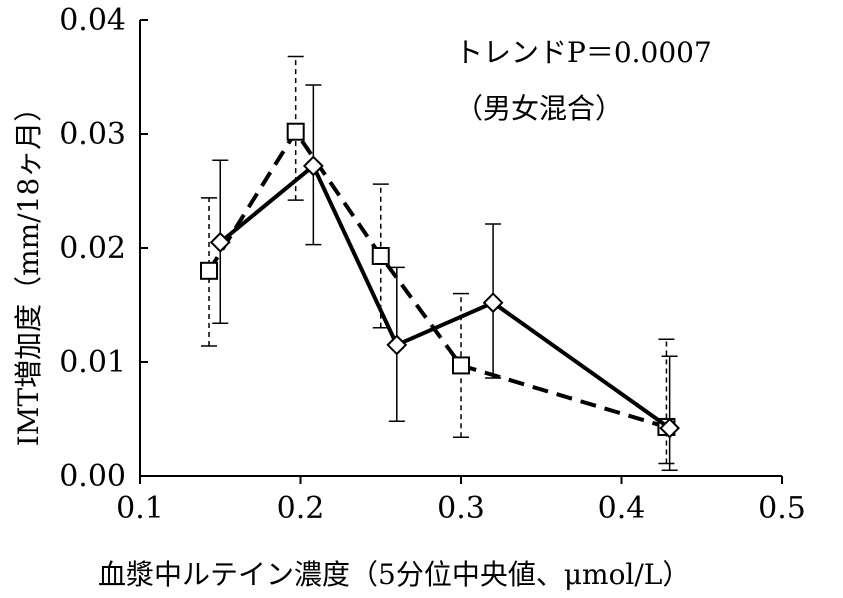  Describe the element at coordinates (622, 508) in the screenshot. I see `x-tick-label: 0.4` at that location.